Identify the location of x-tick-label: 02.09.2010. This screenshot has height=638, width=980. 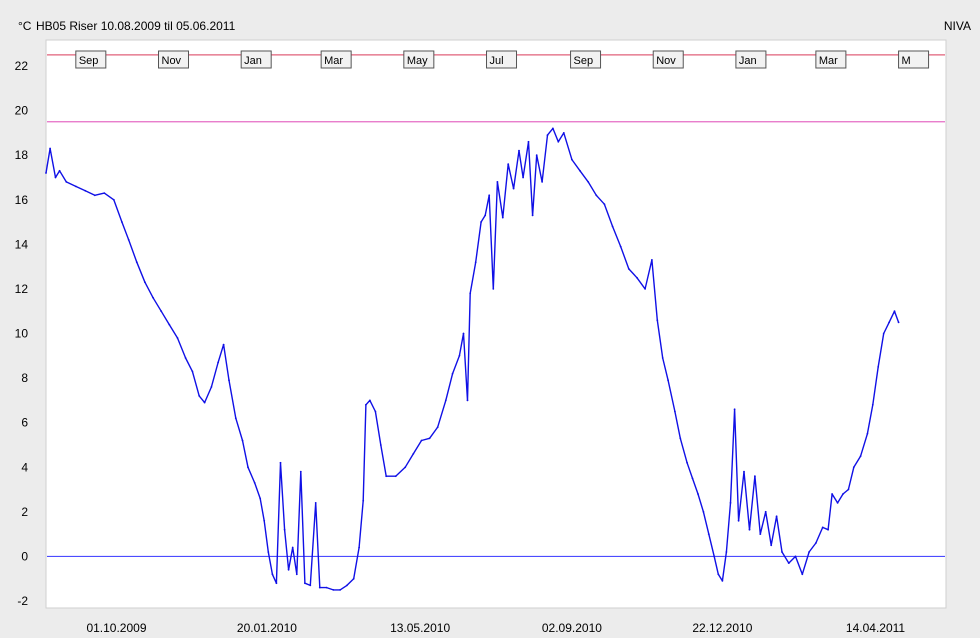
(572, 628).